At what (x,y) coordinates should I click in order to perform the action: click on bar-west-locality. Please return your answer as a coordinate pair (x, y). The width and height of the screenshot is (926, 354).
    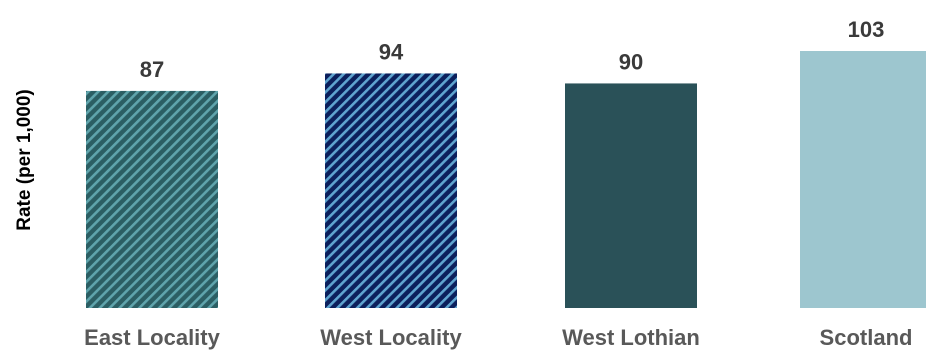
    Looking at the image, I should click on (391, 190).